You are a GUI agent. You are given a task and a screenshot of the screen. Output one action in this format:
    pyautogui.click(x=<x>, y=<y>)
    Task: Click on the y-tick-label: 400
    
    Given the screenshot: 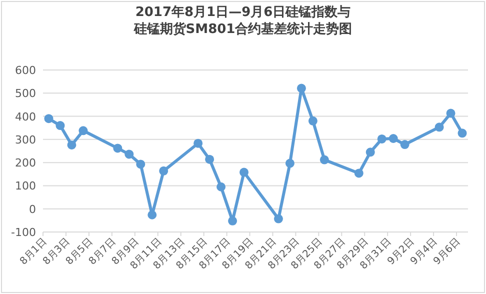 What is the action you would take?
    pyautogui.click(x=25, y=117)
    